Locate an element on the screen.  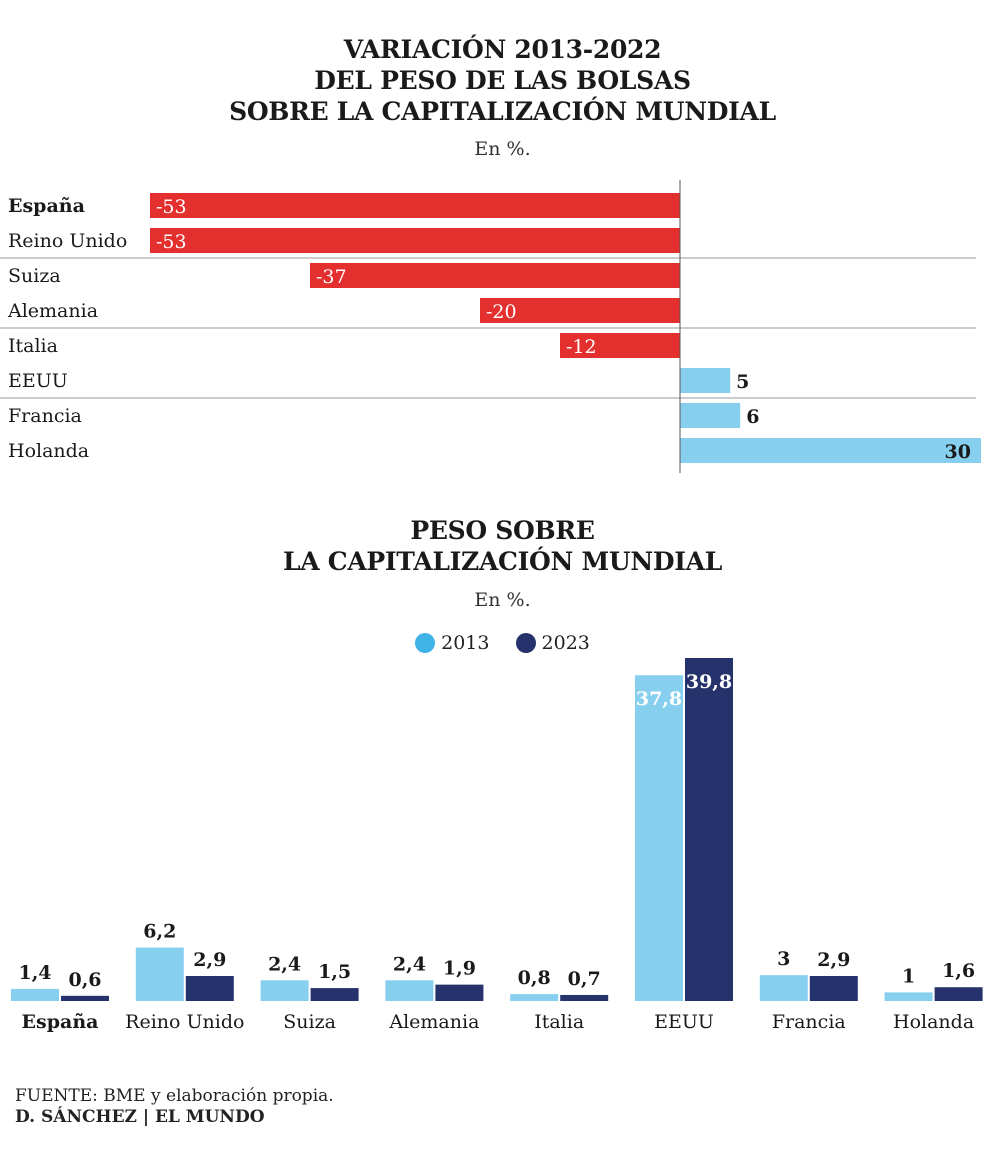
value-label-holanda-2013: 1 is located at coordinates (908, 976).